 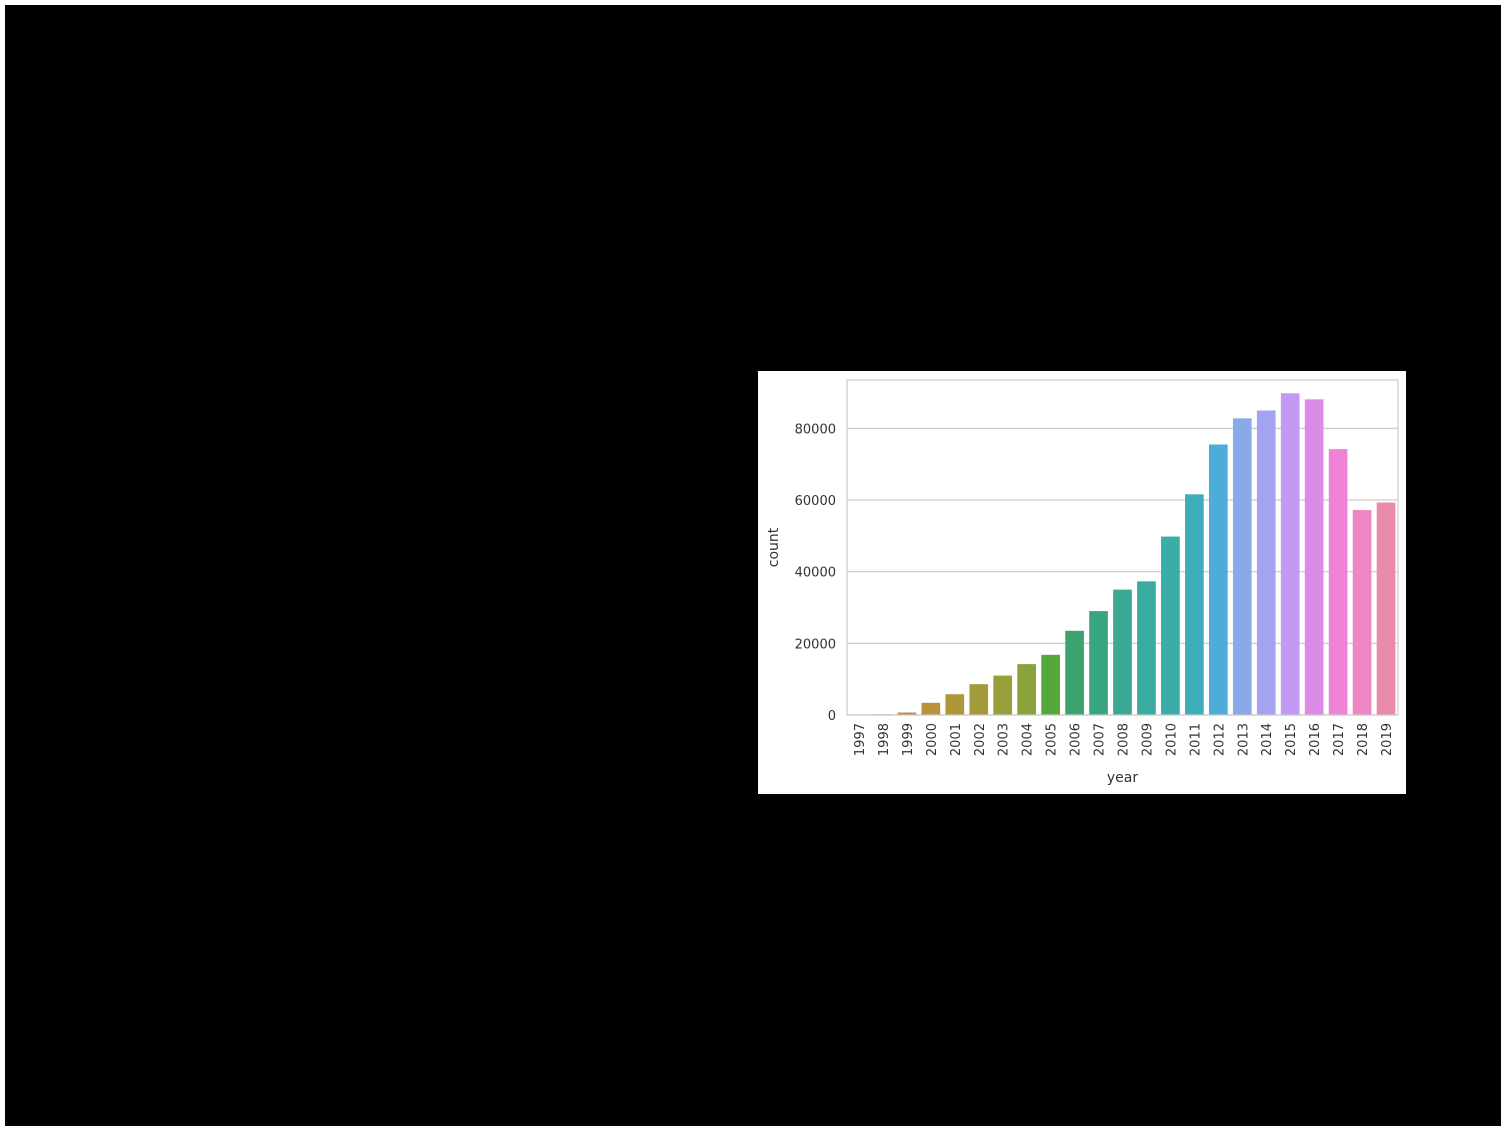 What do you see at coordinates (1386, 608) in the screenshot?
I see `bar-2019` at bounding box center [1386, 608].